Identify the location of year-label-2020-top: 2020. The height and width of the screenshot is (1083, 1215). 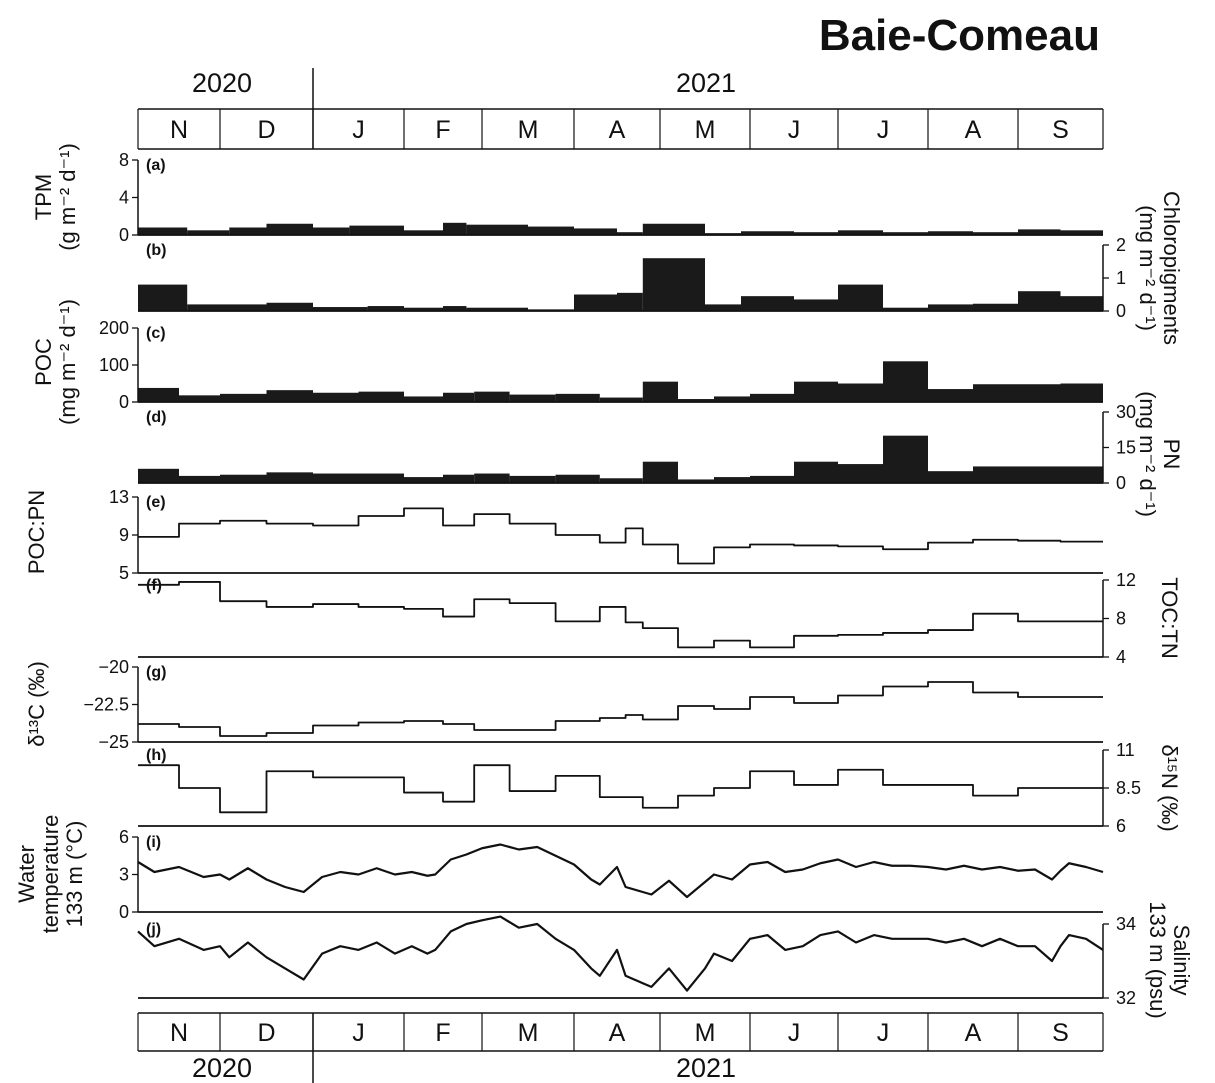
(222, 83).